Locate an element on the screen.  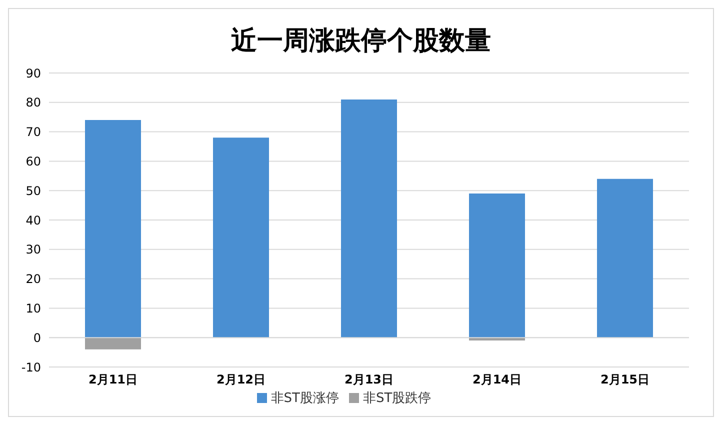
x-tick-label: 2月13日 is located at coordinates (369, 379).